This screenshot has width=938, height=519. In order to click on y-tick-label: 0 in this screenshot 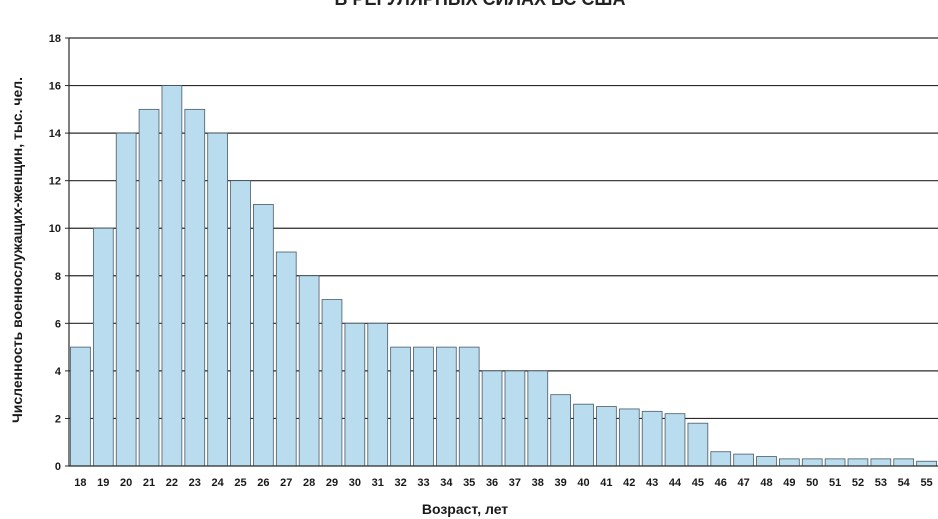, I will do `click(58, 467)`.